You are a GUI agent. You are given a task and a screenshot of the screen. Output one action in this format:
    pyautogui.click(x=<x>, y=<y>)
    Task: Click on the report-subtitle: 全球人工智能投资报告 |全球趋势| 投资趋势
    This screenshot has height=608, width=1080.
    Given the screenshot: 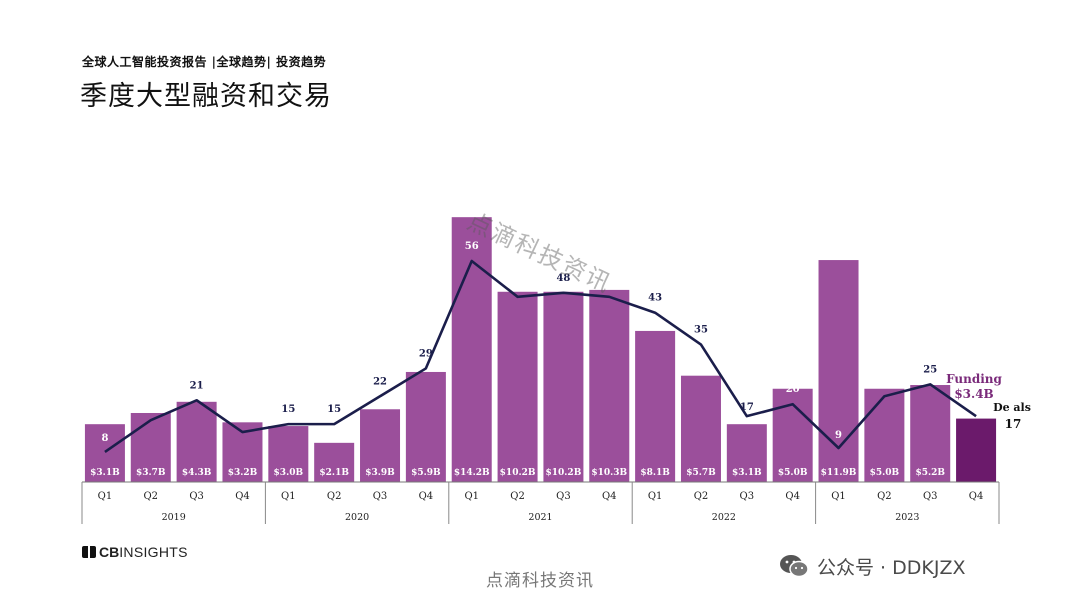 What is the action you would take?
    pyautogui.click(x=204, y=62)
    